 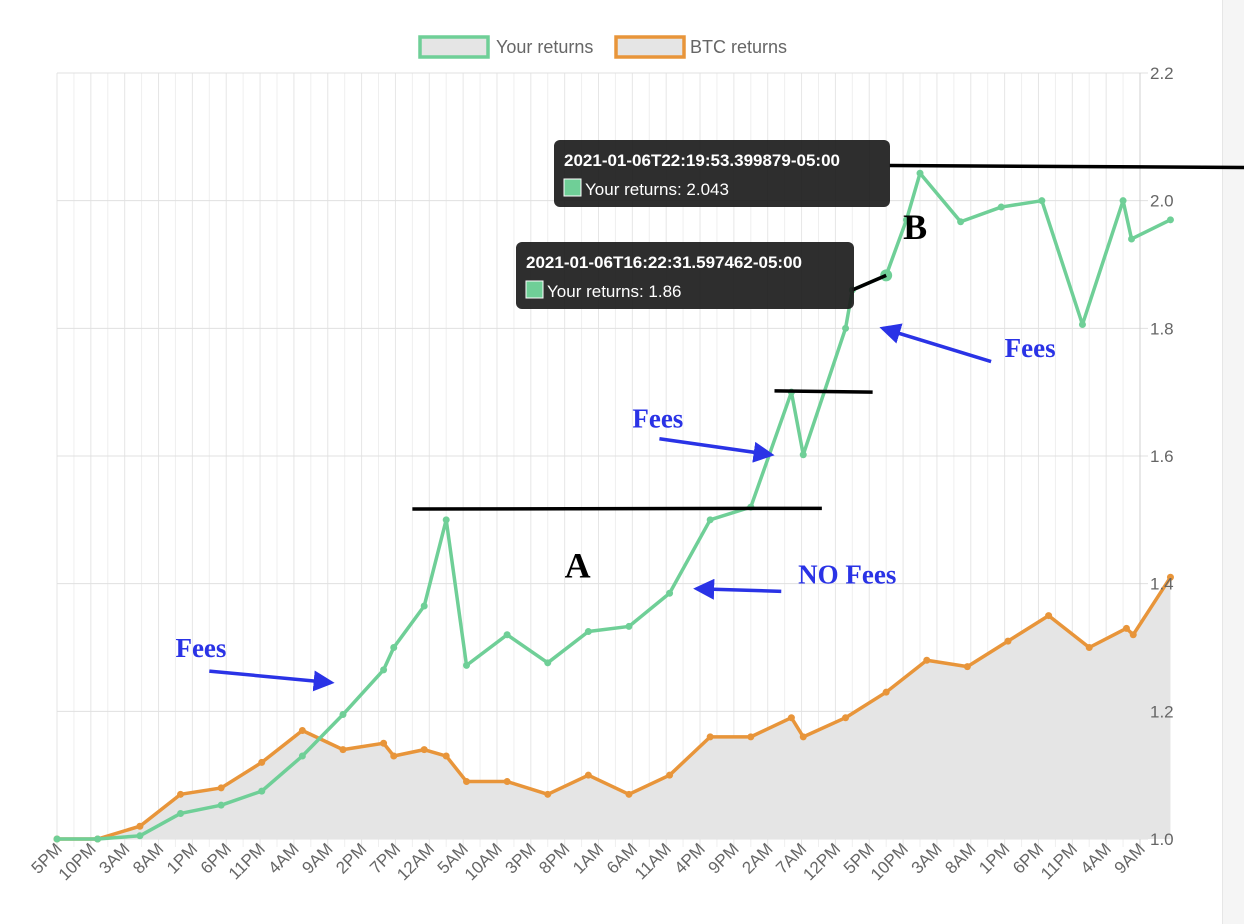 I want to click on legend-label: Your returns, so click(x=544, y=47).